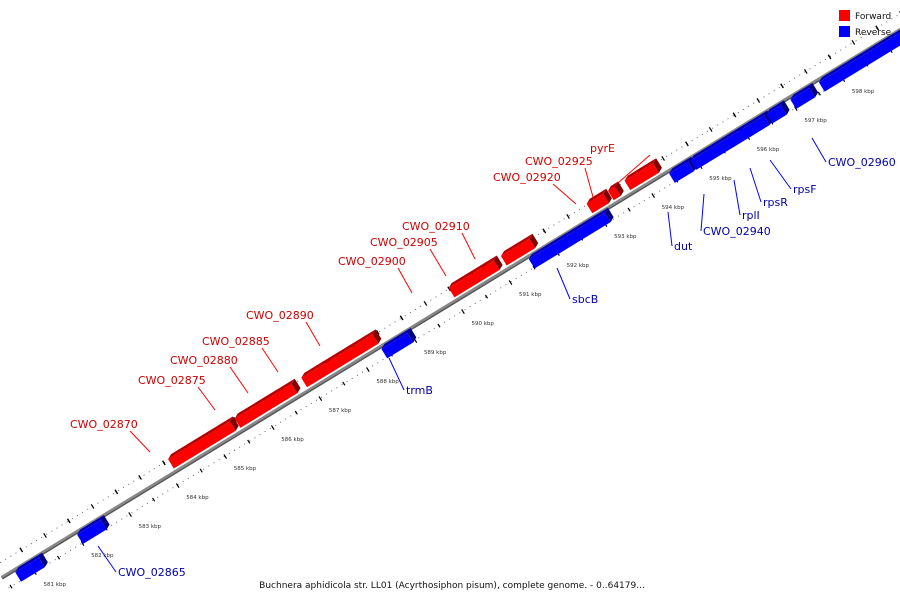  Describe the element at coordinates (150, 527) in the screenshot. I see `kbp-tick-label: 583 kbp` at that location.